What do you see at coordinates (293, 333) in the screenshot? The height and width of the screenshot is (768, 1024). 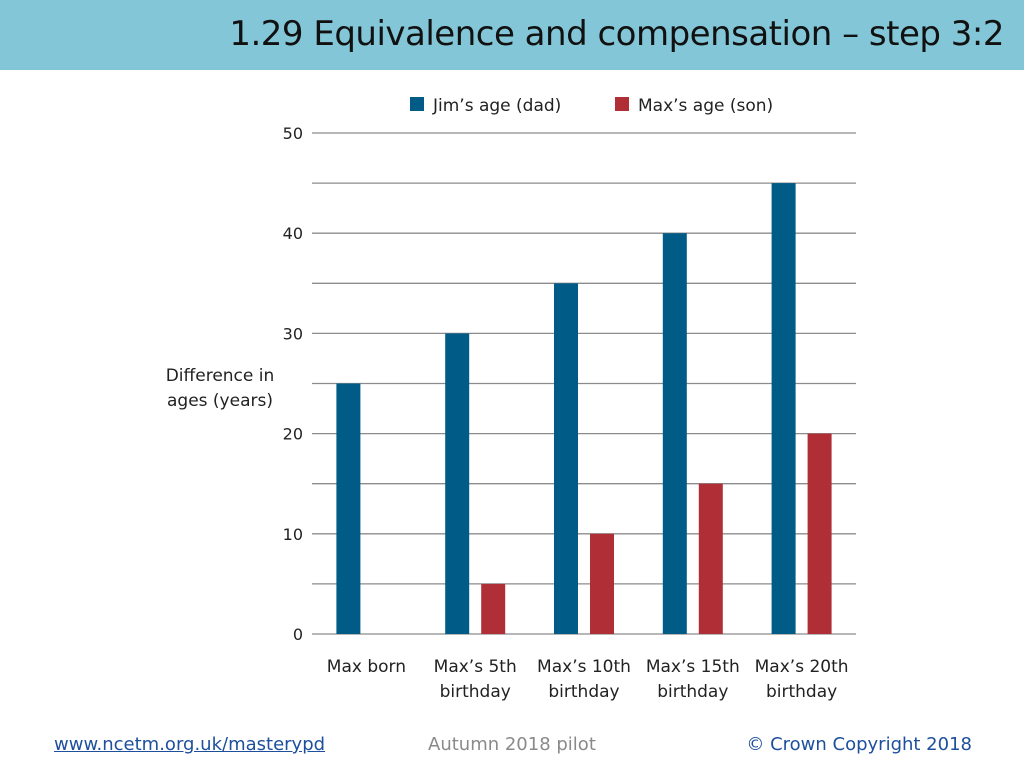 I see `y-tick-label: 30` at bounding box center [293, 333].